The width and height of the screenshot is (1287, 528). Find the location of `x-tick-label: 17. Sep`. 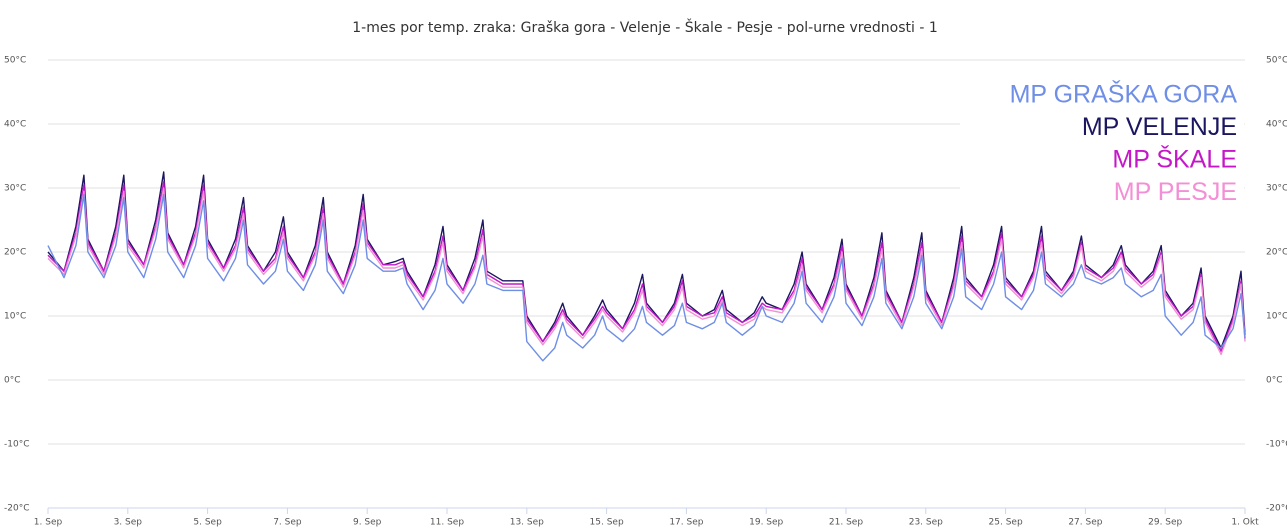

x-tick-label: 17. Sep is located at coordinates (686, 523).